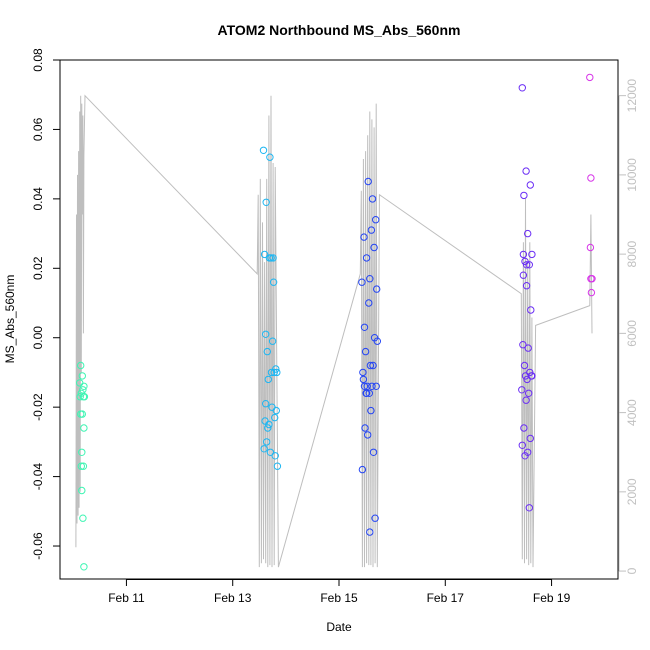  What do you see at coordinates (38, 268) in the screenshot?
I see `y-tick-label: 0.02` at bounding box center [38, 268].